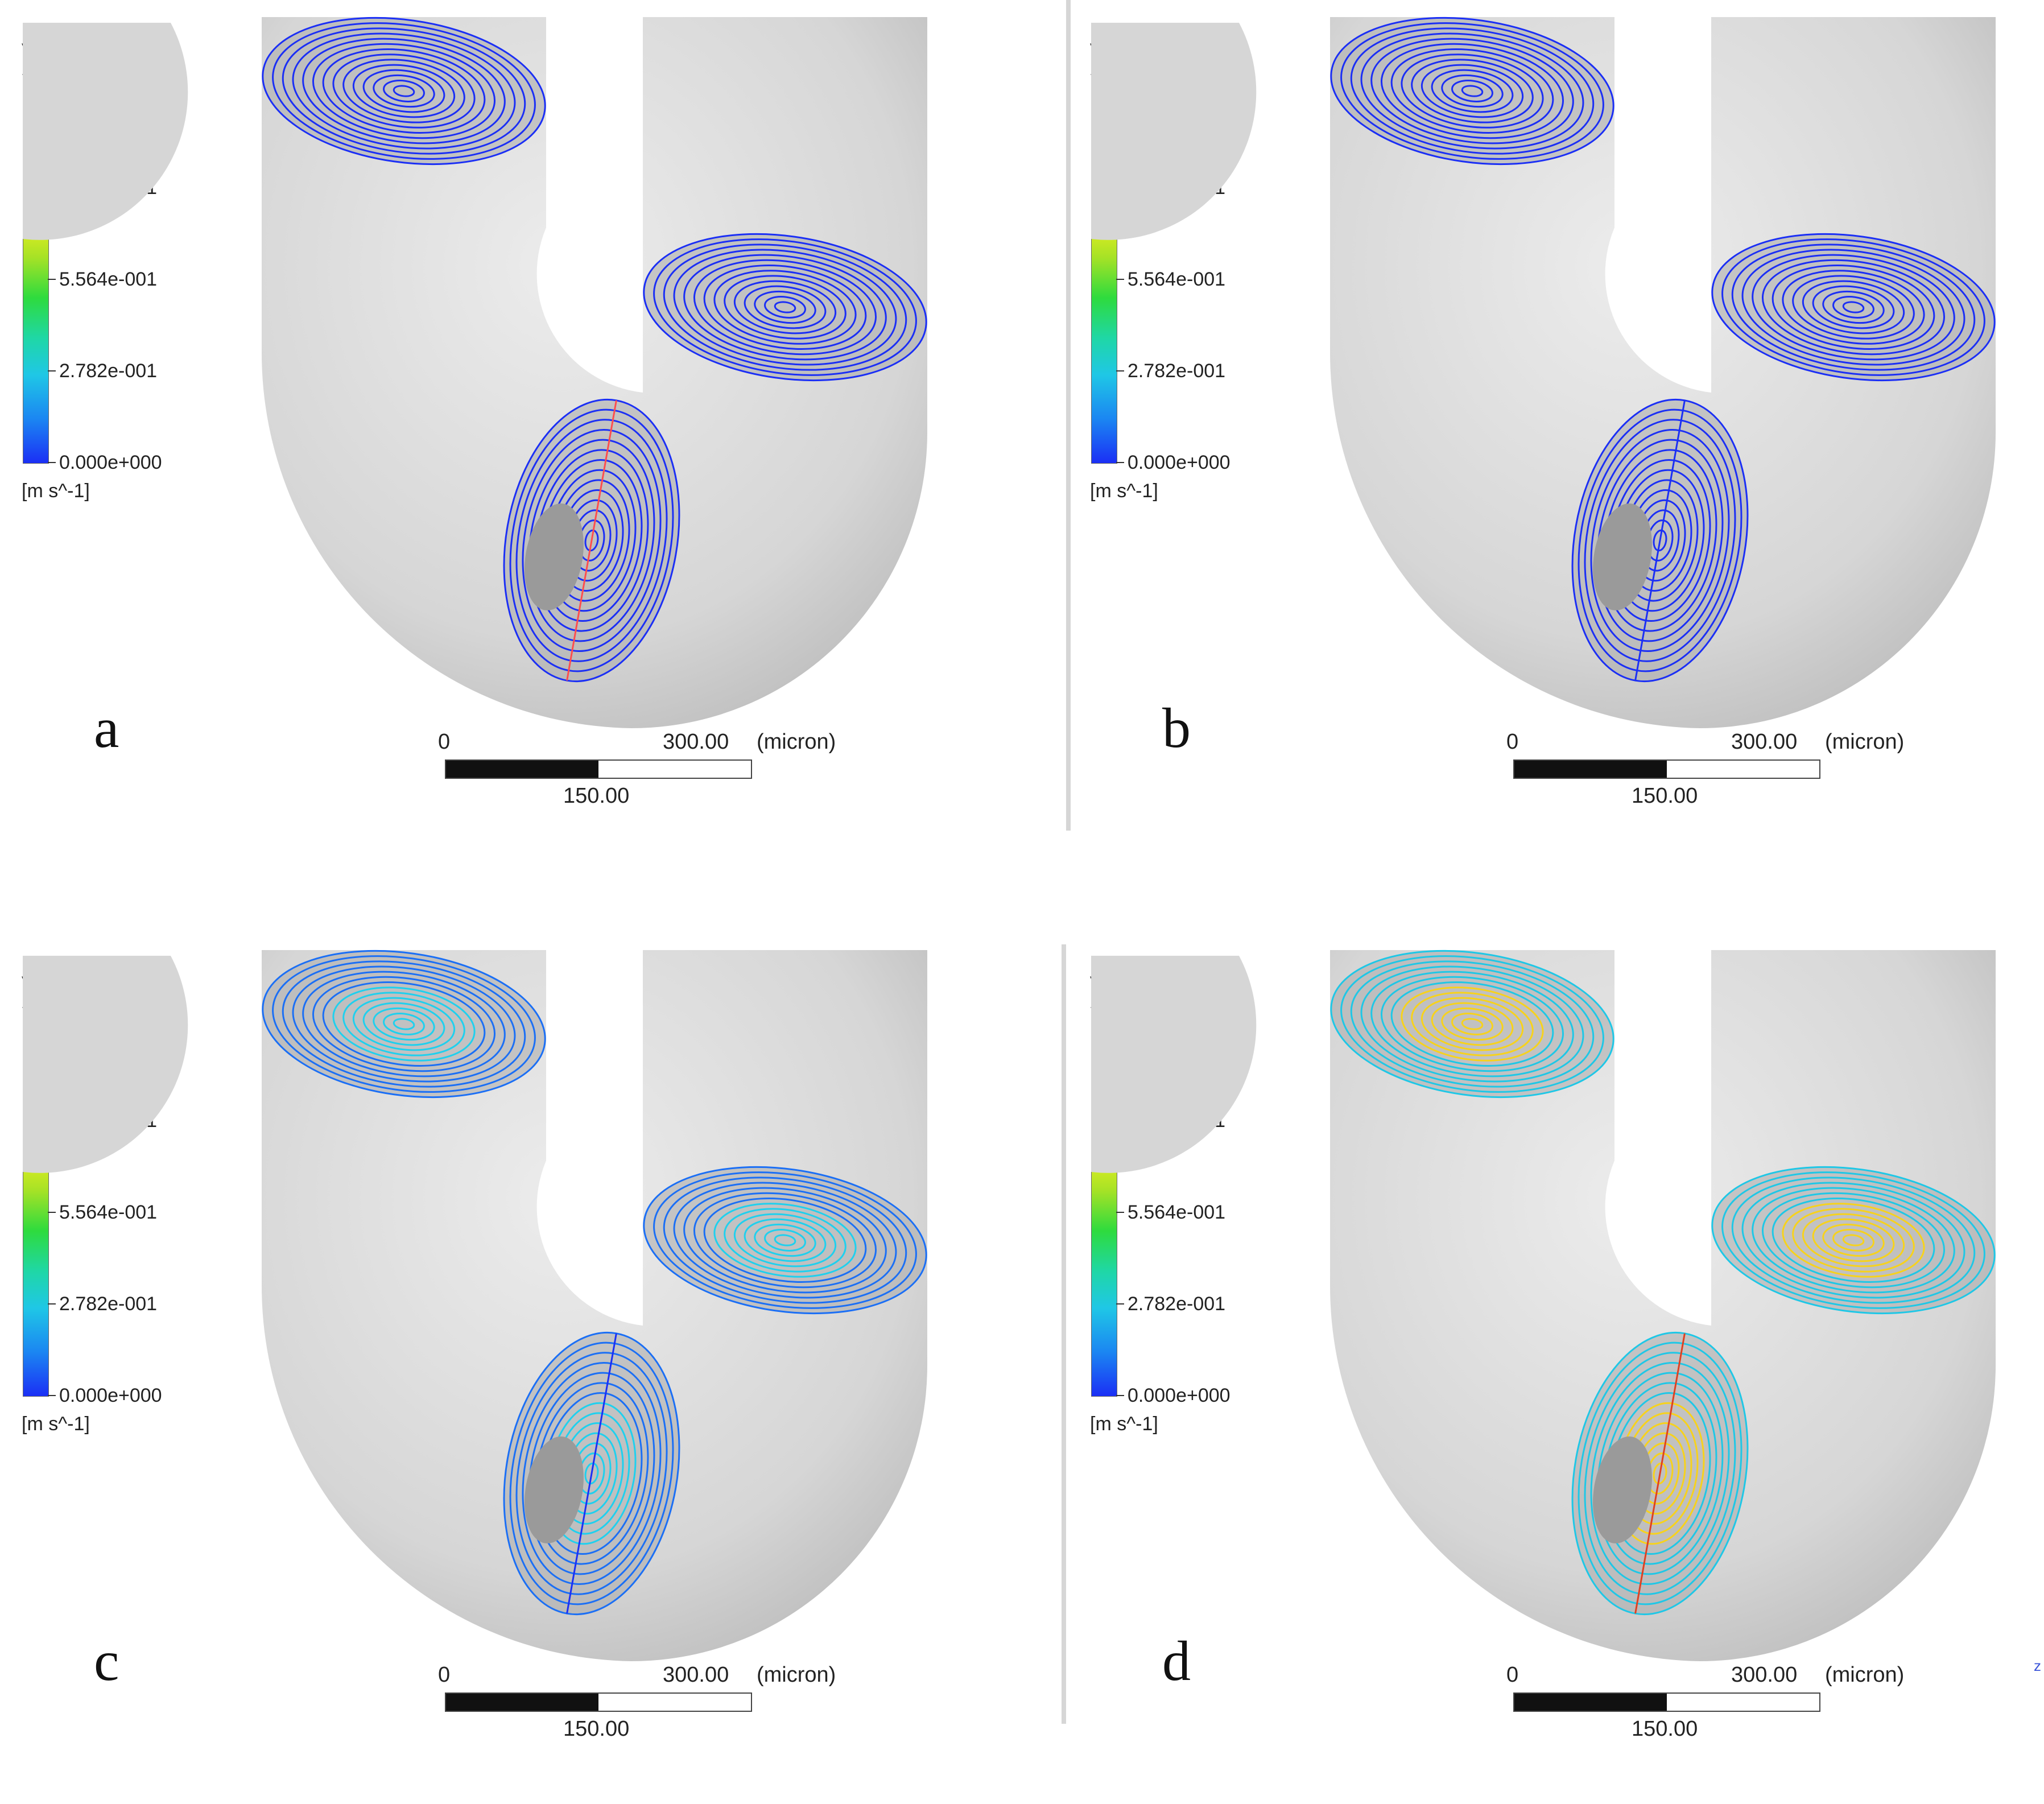 This screenshot has width=2044, height=1804. What do you see at coordinates (1176, 1660) in the screenshot?
I see `panel-label: d` at bounding box center [1176, 1660].